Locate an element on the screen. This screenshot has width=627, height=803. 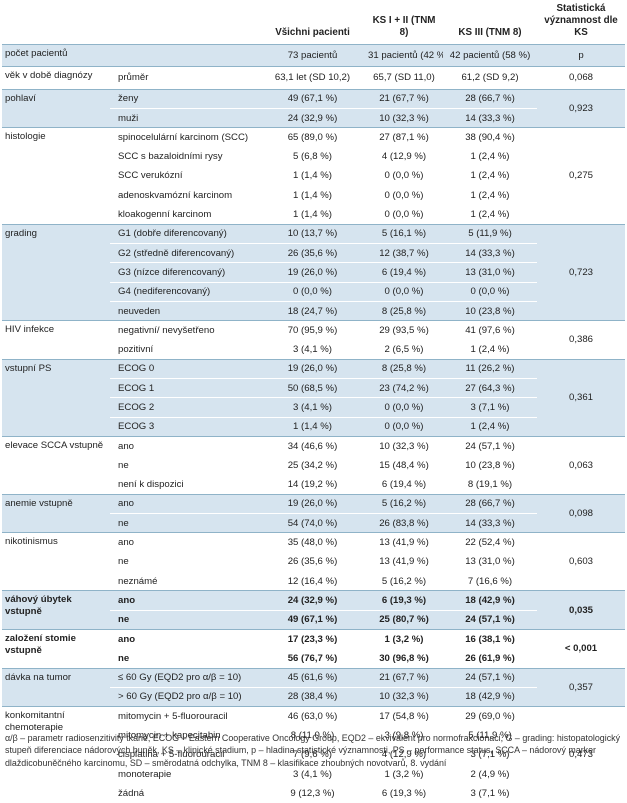
cell-all-patients: 12 (16,4 %) is located at coordinates (312, 581).